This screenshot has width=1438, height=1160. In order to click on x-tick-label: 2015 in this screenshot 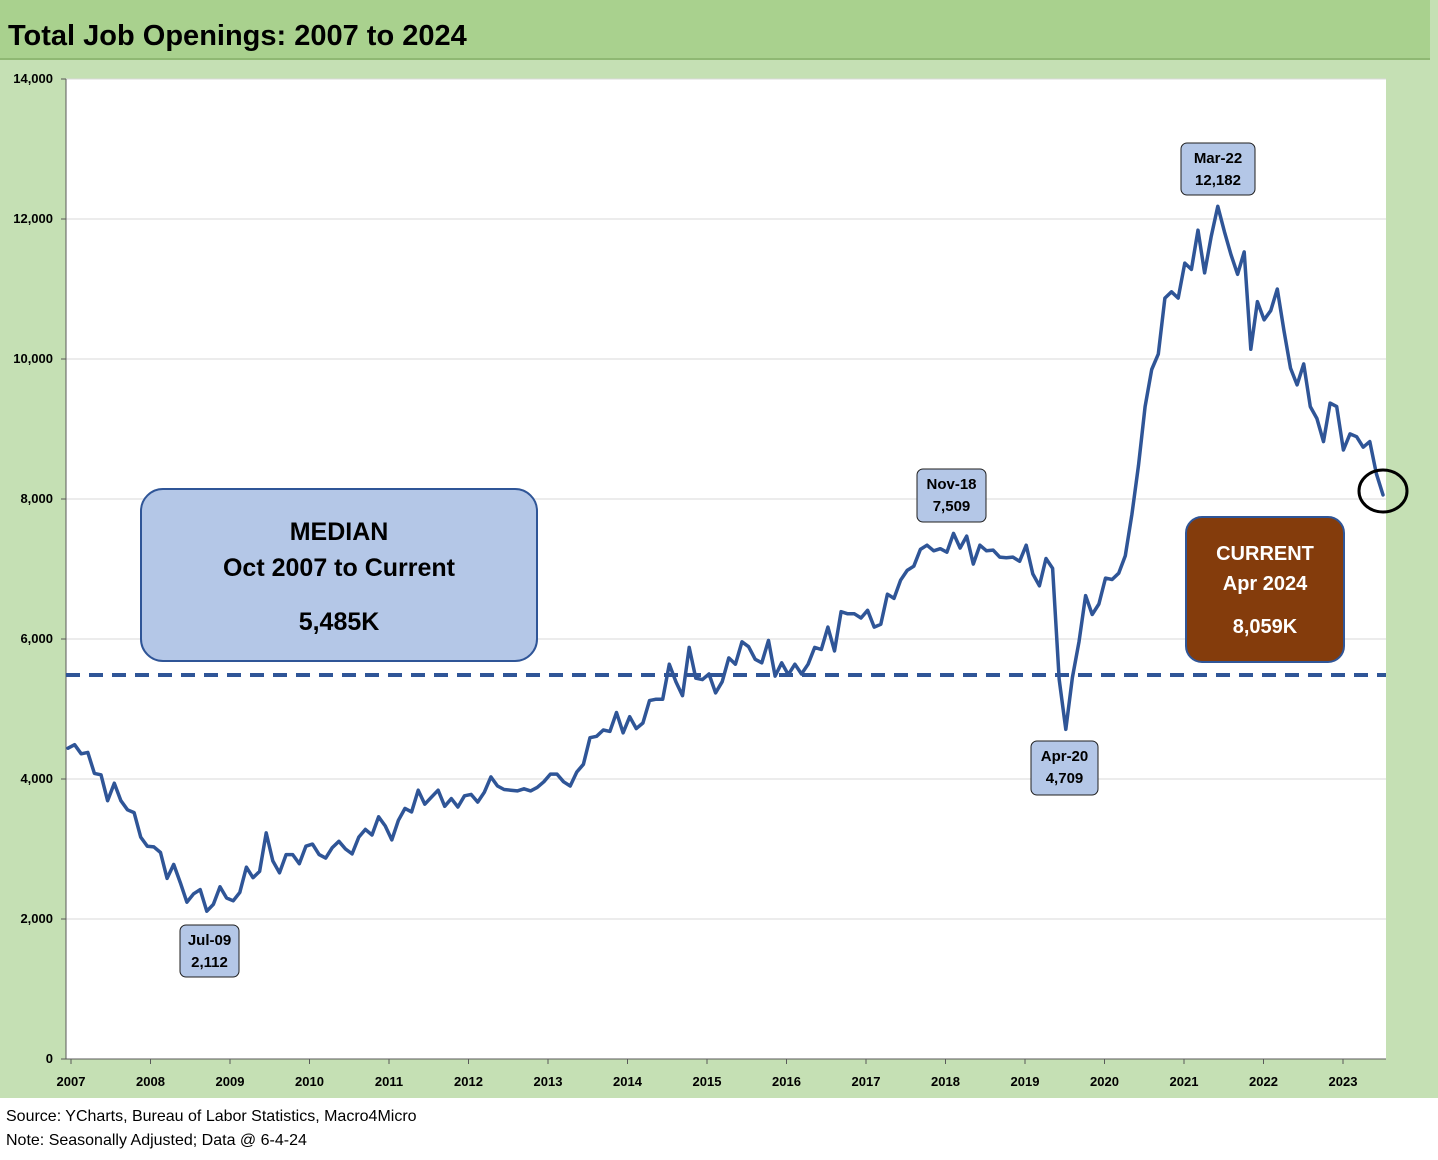, I will do `click(707, 1081)`.